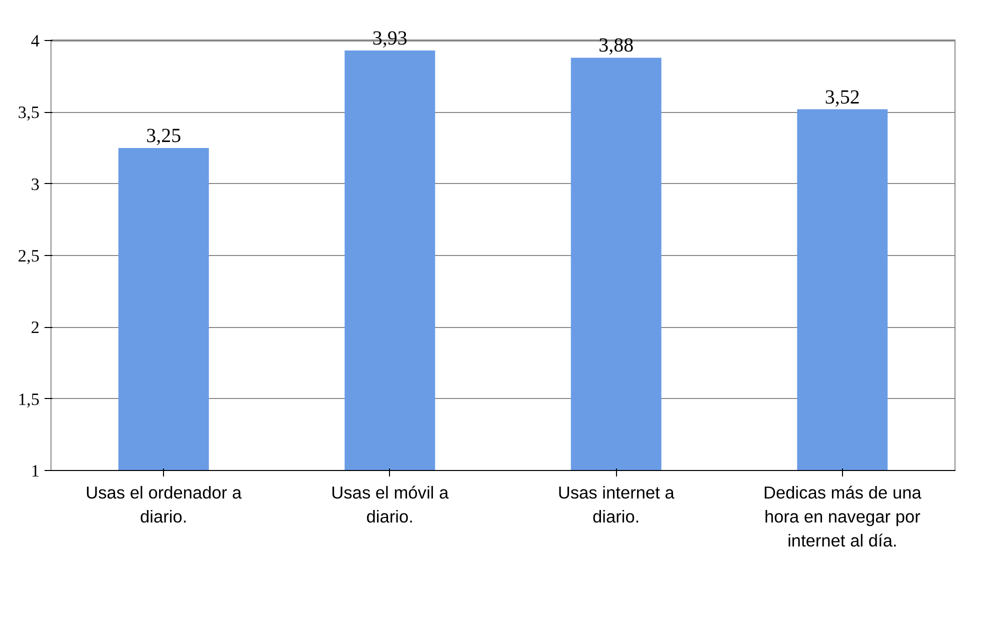 The height and width of the screenshot is (622, 995). Describe the element at coordinates (164, 136) in the screenshot. I see `data-label: 3,25` at that location.